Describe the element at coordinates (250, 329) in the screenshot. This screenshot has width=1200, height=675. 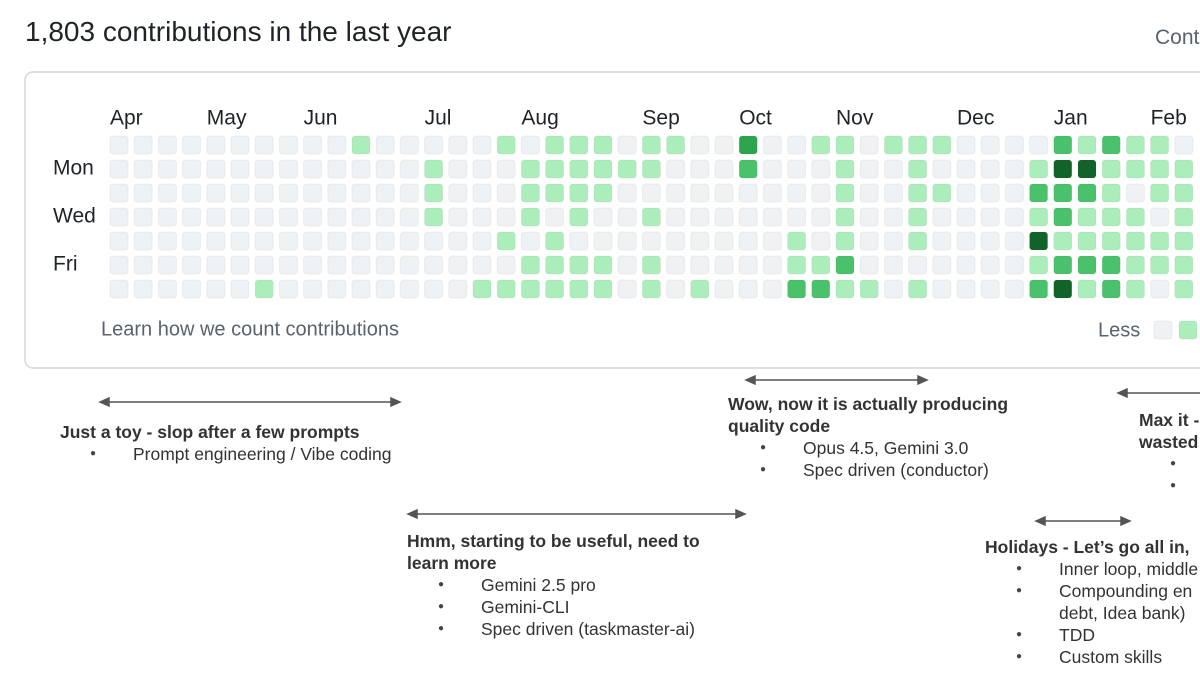
I see `learn-link: Learn how we count contributions` at that location.